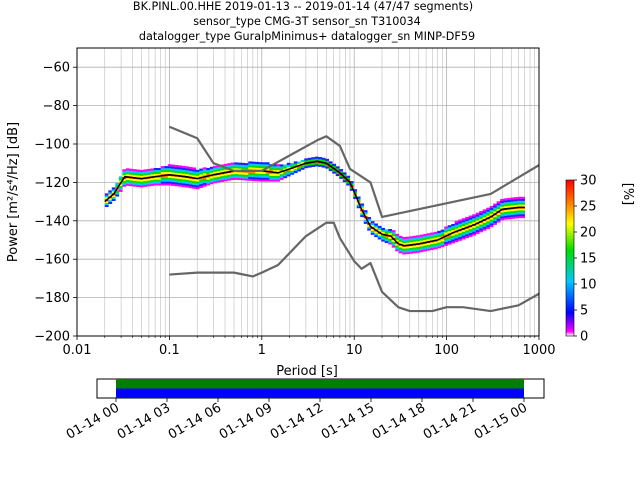 This screenshot has height=480, width=640. Describe the element at coordinates (354, 350) in the screenshot. I see `x-tick-label: 10` at that location.